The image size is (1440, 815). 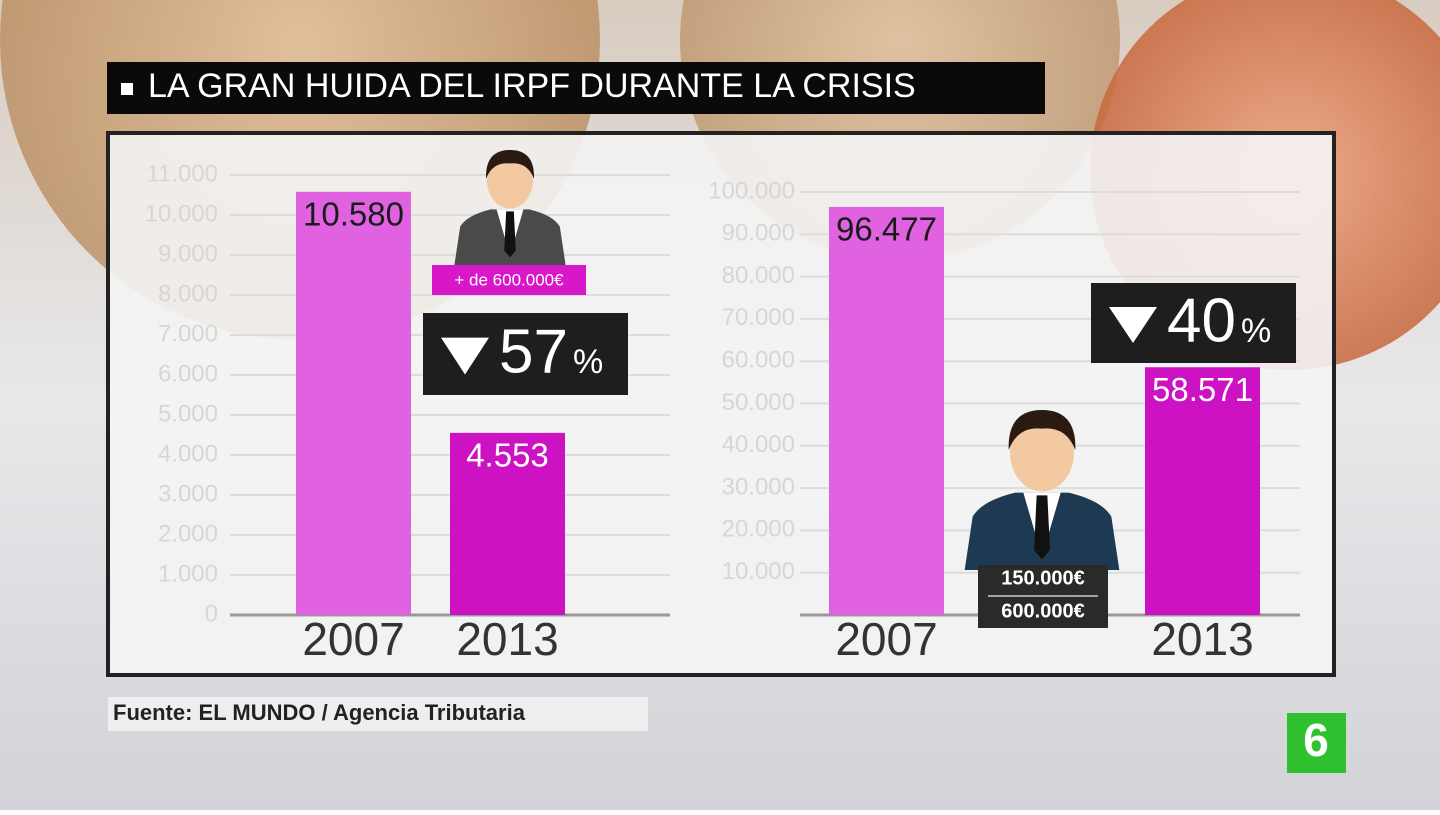 I want to click on y-tick-label: 11.000, so click(x=182, y=173).